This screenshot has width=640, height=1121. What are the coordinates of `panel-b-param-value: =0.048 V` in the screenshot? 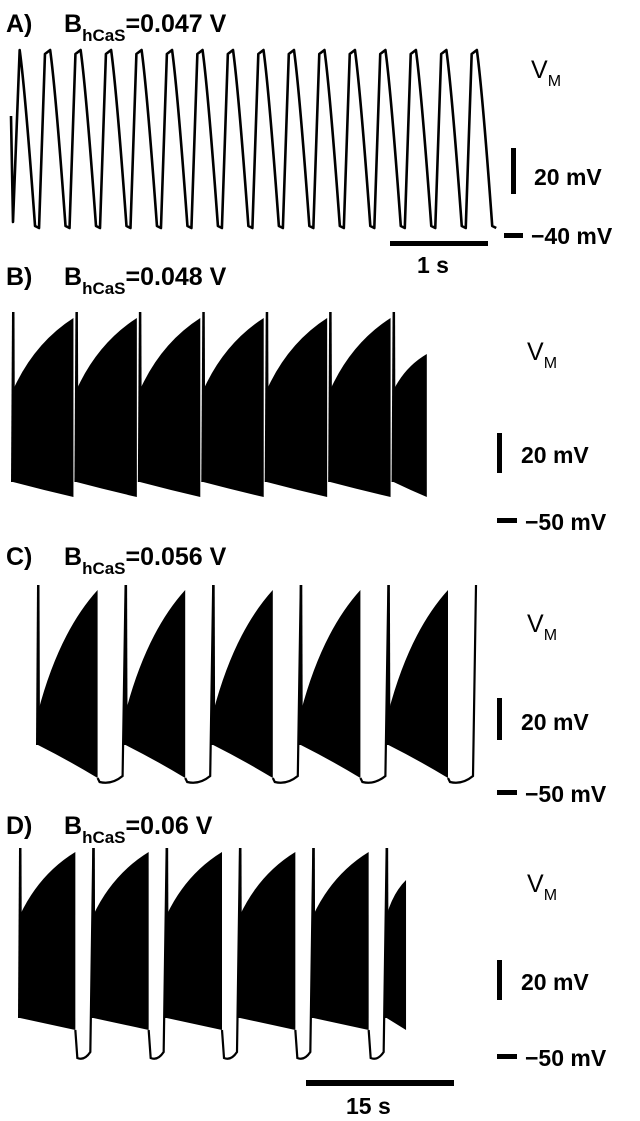 It's located at (176, 277).